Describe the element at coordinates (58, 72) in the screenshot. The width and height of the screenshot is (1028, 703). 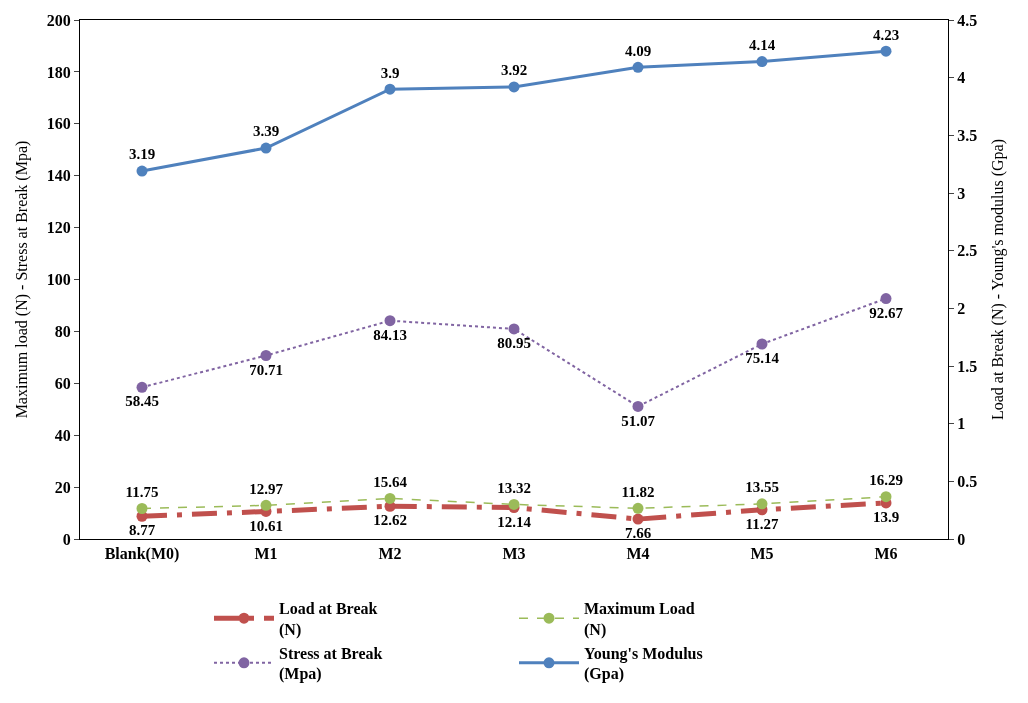
I see `y-tick-label: 180` at that location.